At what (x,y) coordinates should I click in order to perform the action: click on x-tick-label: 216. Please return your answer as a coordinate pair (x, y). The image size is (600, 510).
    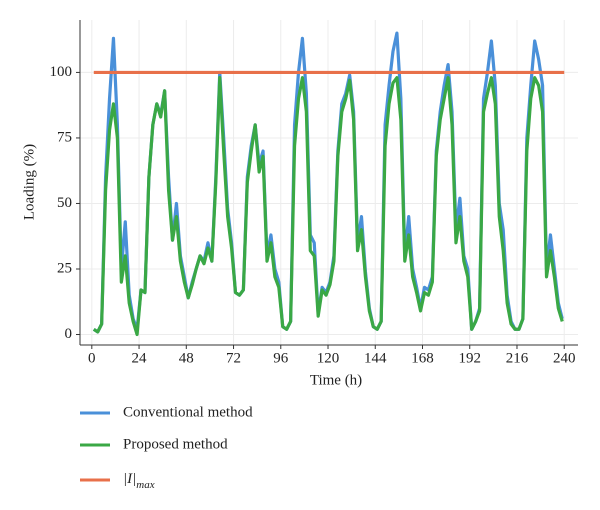
    Looking at the image, I should click on (517, 358).